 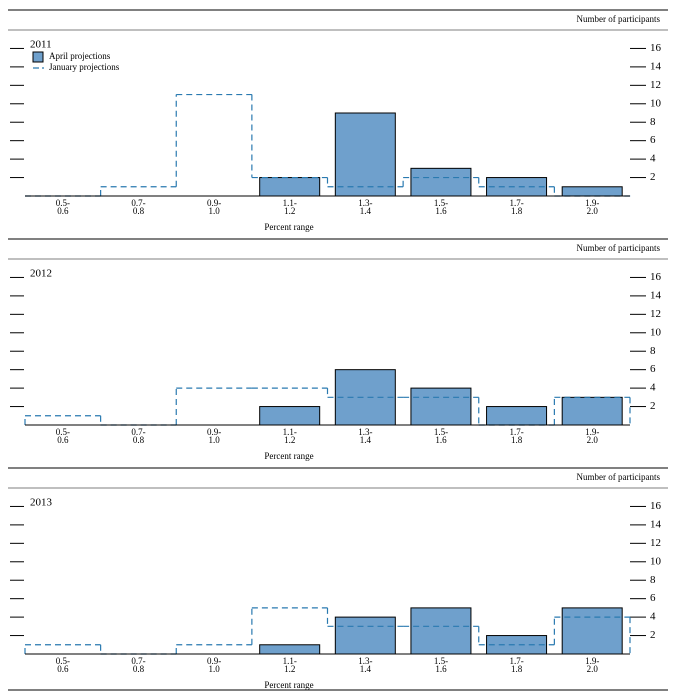 What do you see at coordinates (655, 314) in the screenshot?
I see `y-tick-label: 12` at bounding box center [655, 314].